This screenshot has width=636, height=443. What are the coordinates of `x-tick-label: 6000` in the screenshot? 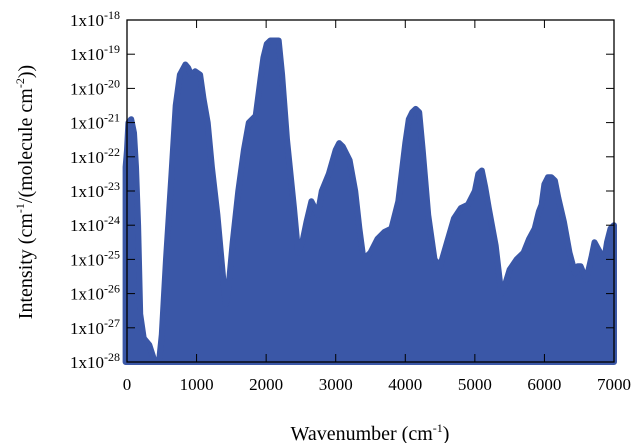 It's located at (544, 384).